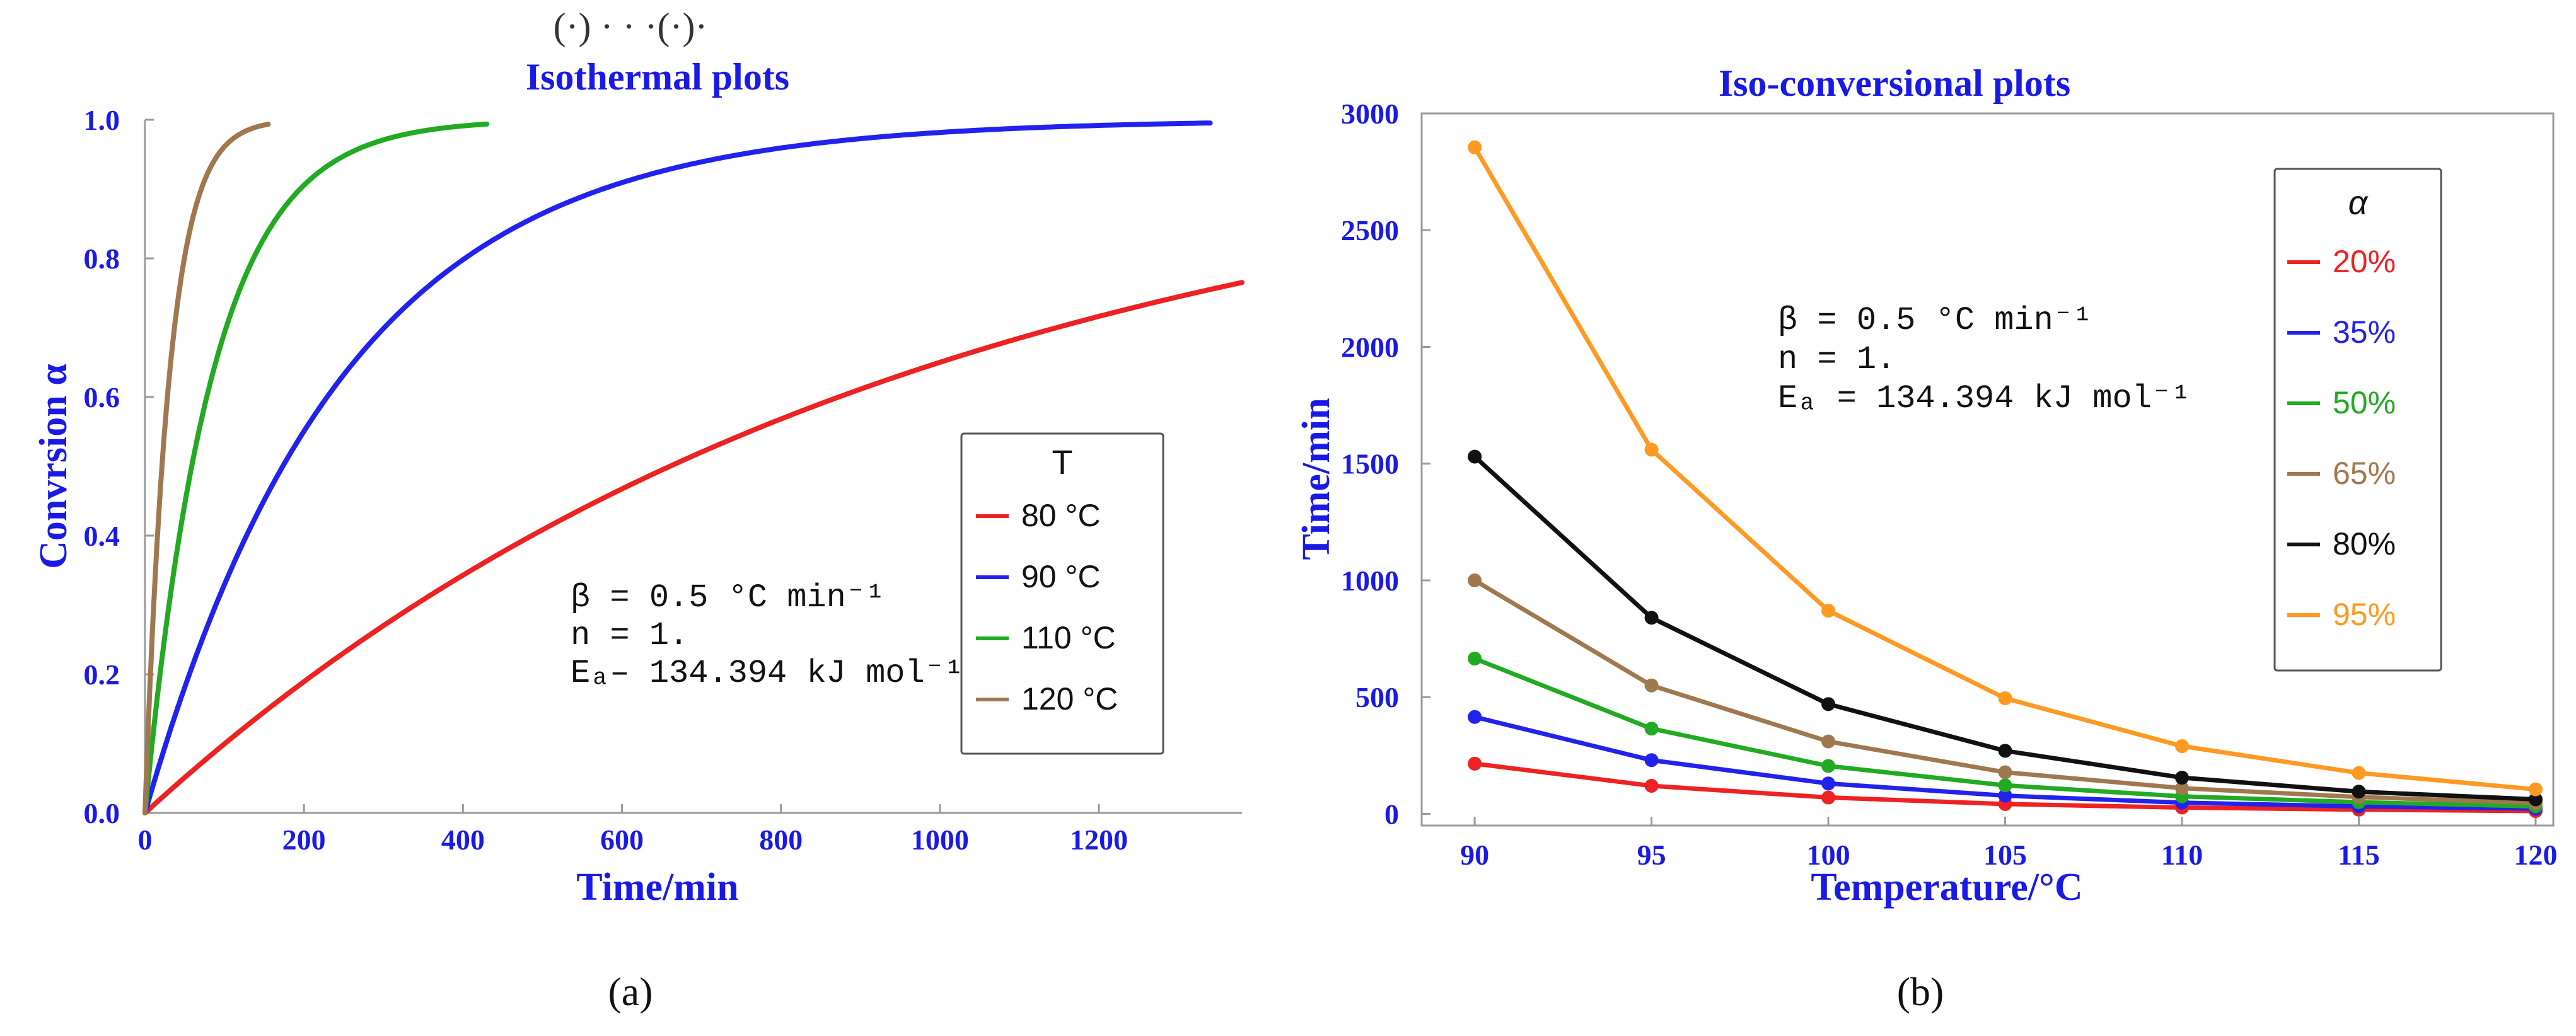 This screenshot has width=2576, height=1036. What do you see at coordinates (1069, 637) in the screenshot?
I see `panel-a-legend-label: 110 °C` at bounding box center [1069, 637].